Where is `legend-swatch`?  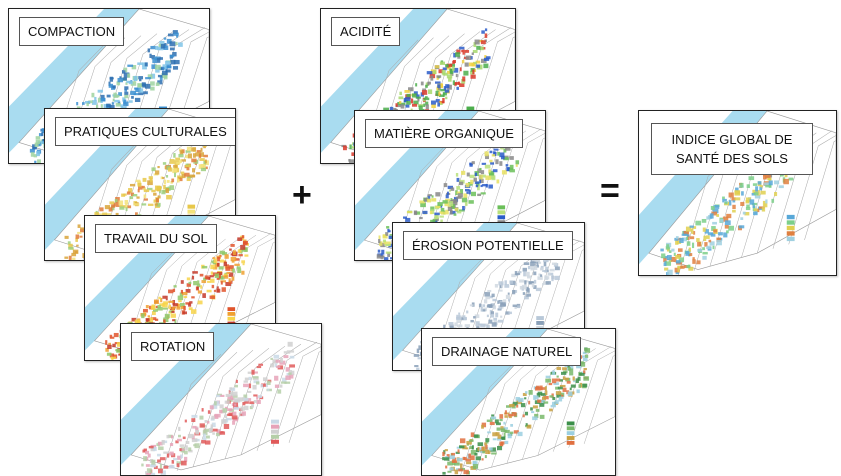
legend-swatch is located at coordinates (540, 323).